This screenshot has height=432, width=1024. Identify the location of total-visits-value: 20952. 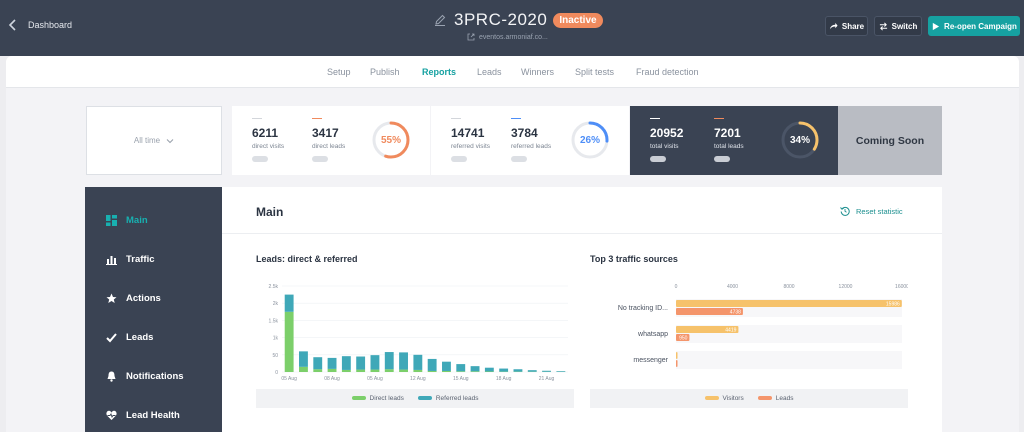
(667, 133).